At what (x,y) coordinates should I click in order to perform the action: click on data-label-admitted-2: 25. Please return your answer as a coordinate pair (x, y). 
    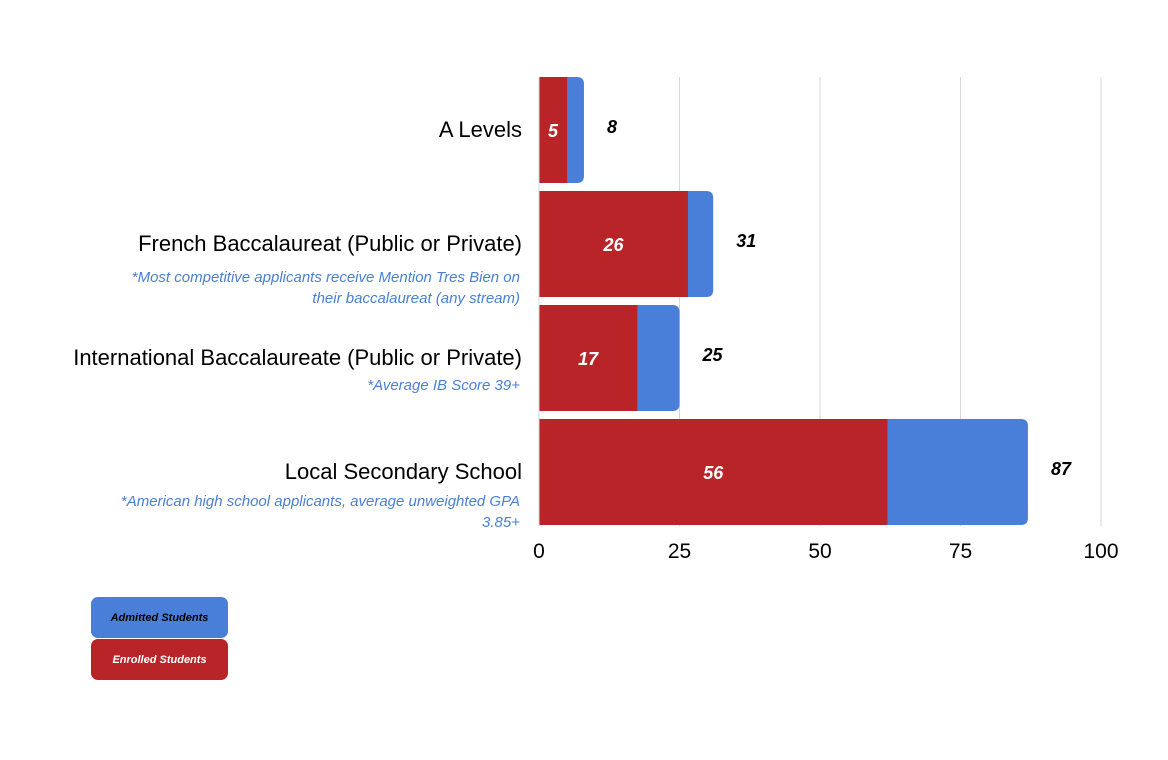
    Looking at the image, I should click on (713, 355).